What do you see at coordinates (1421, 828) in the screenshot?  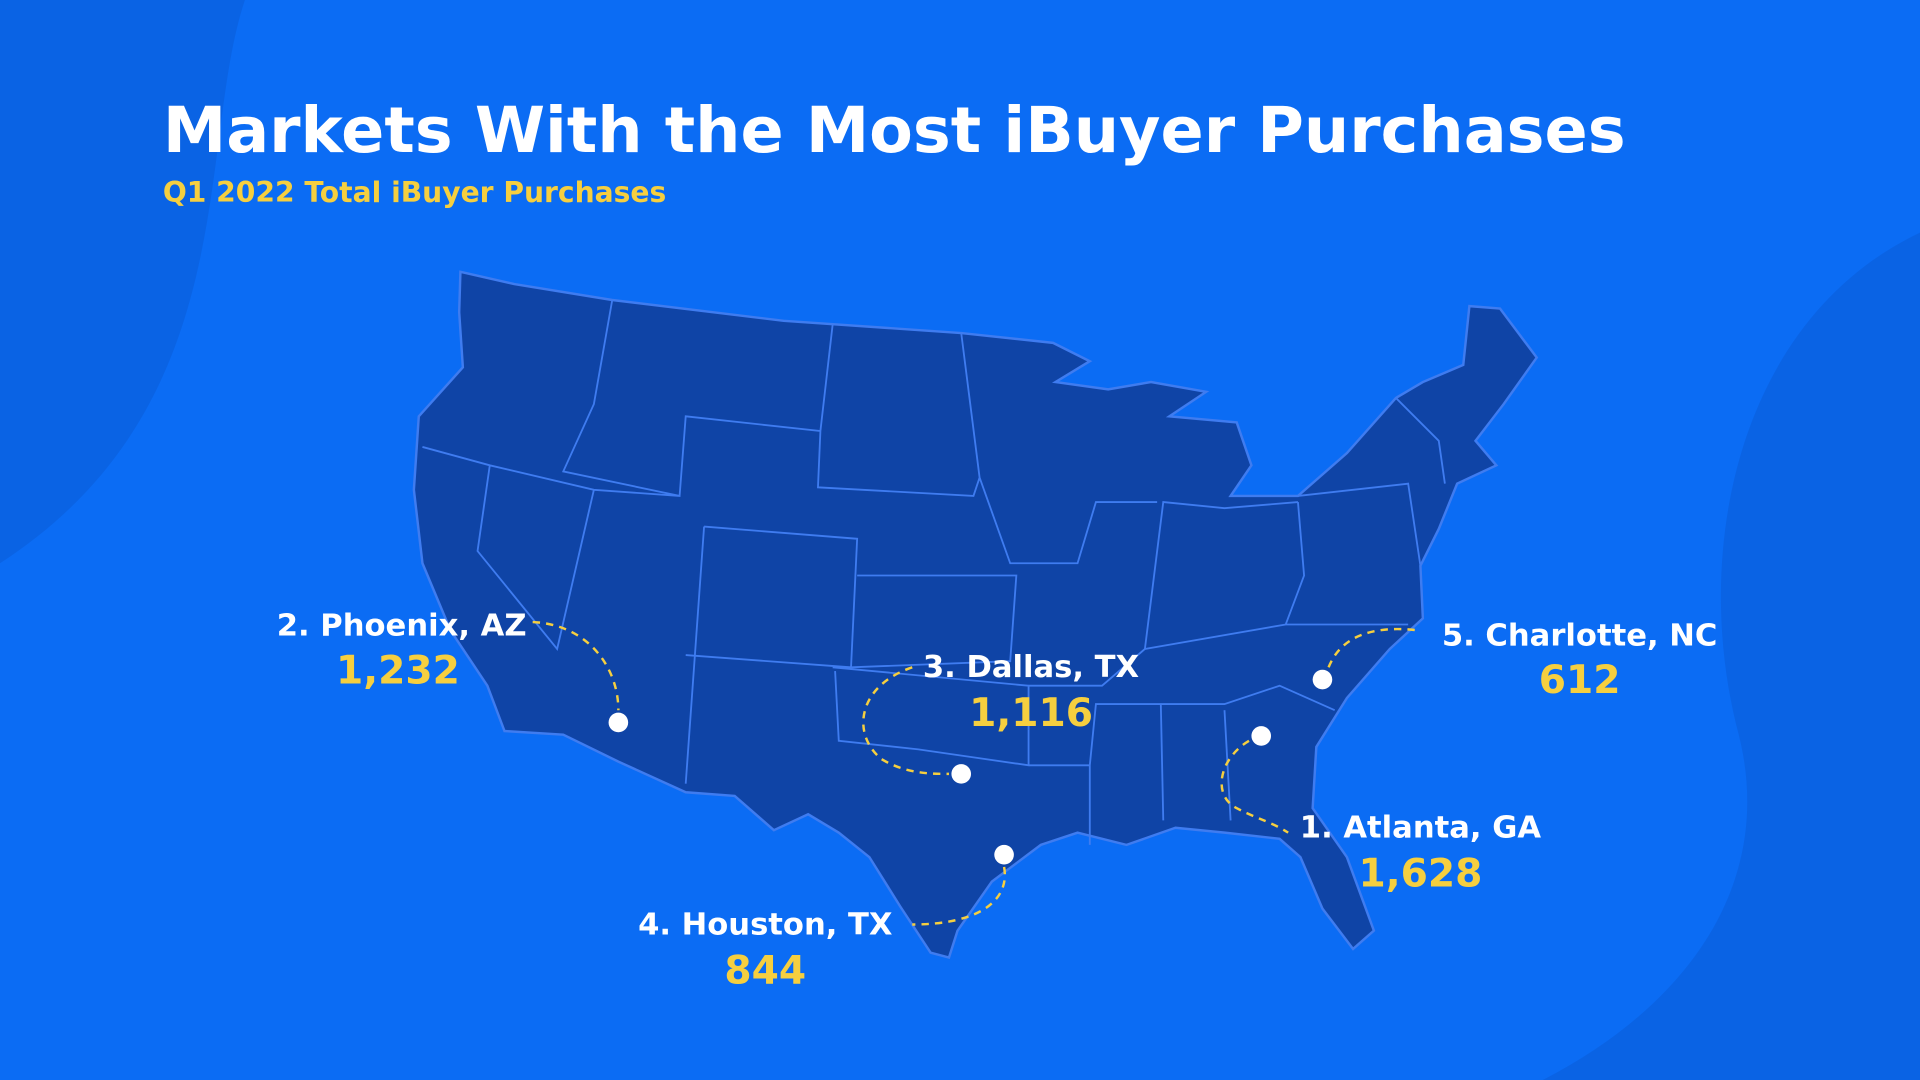 I see `market-label: 1. Atlanta, GA` at bounding box center [1421, 828].